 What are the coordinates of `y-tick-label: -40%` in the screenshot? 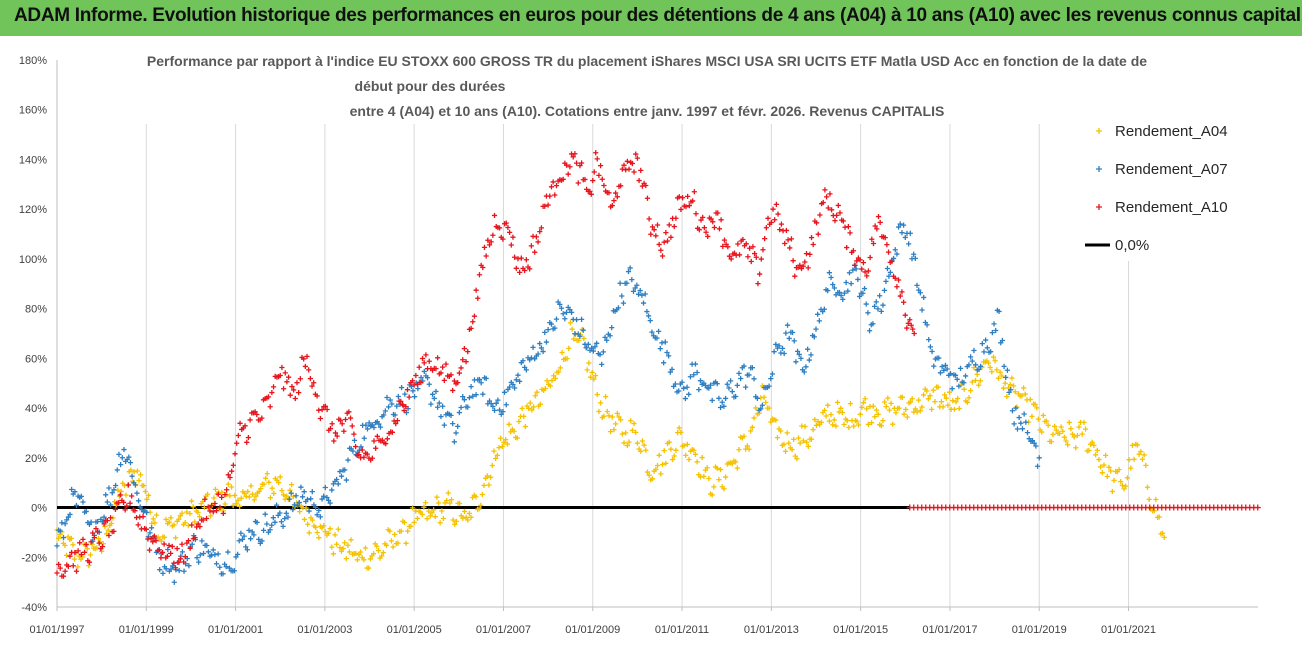 It's located at (34, 608).